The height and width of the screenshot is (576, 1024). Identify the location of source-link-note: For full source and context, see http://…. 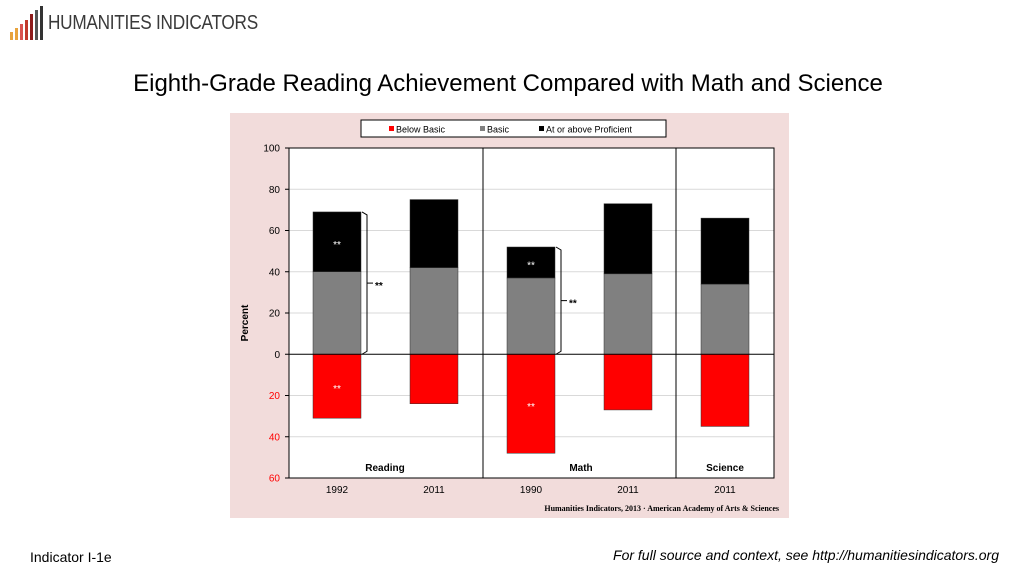
(806, 555).